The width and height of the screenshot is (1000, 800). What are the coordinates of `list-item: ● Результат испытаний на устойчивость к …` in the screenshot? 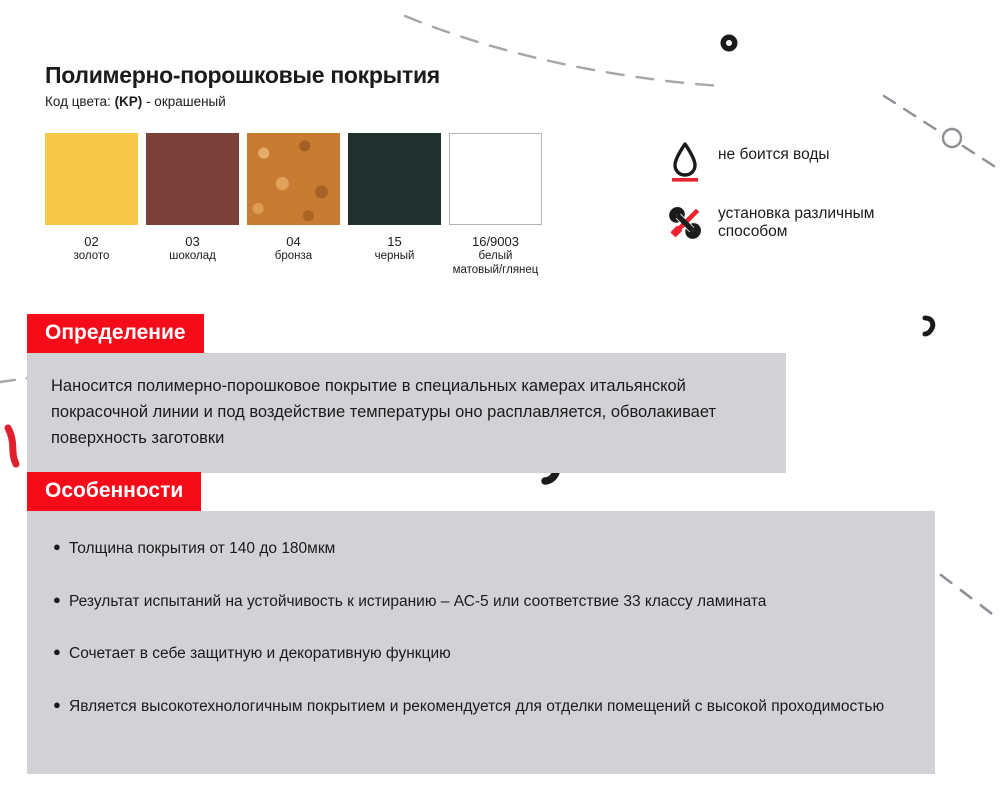 It's located at (481, 602).